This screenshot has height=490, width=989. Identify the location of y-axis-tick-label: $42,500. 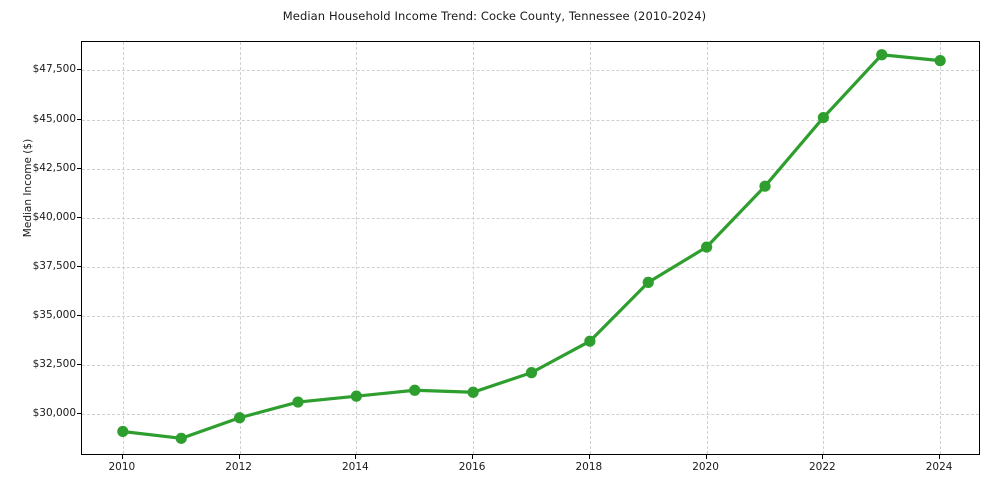
(54, 167).